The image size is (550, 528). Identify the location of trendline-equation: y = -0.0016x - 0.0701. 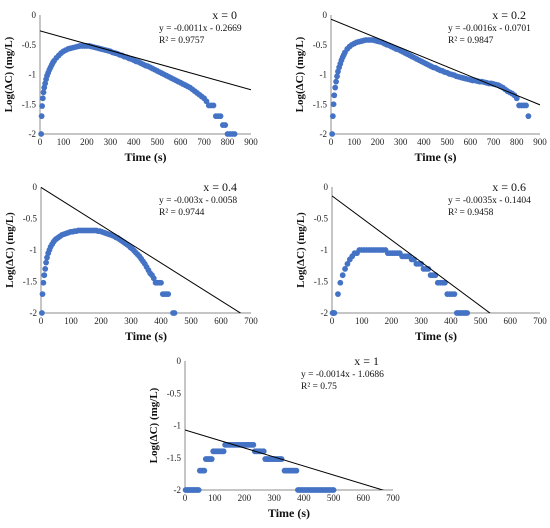
(489, 29).